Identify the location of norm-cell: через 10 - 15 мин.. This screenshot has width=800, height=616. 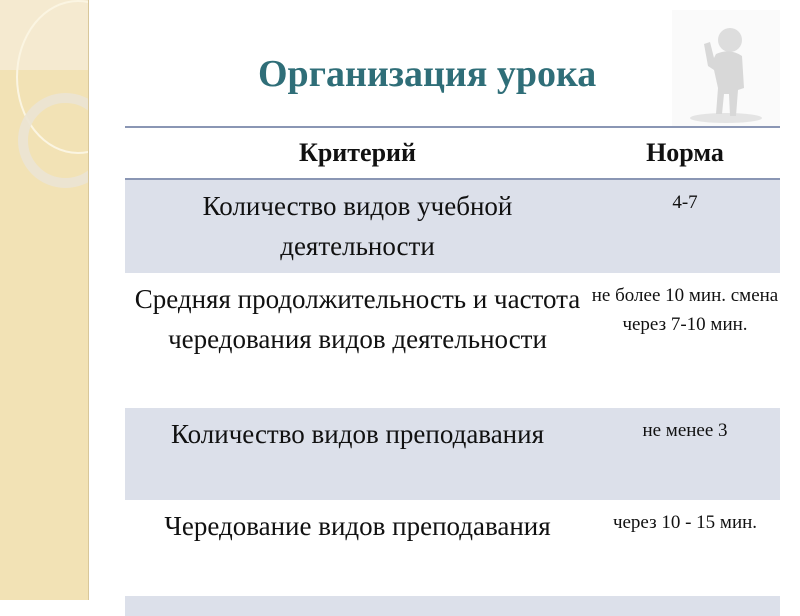
(685, 522).